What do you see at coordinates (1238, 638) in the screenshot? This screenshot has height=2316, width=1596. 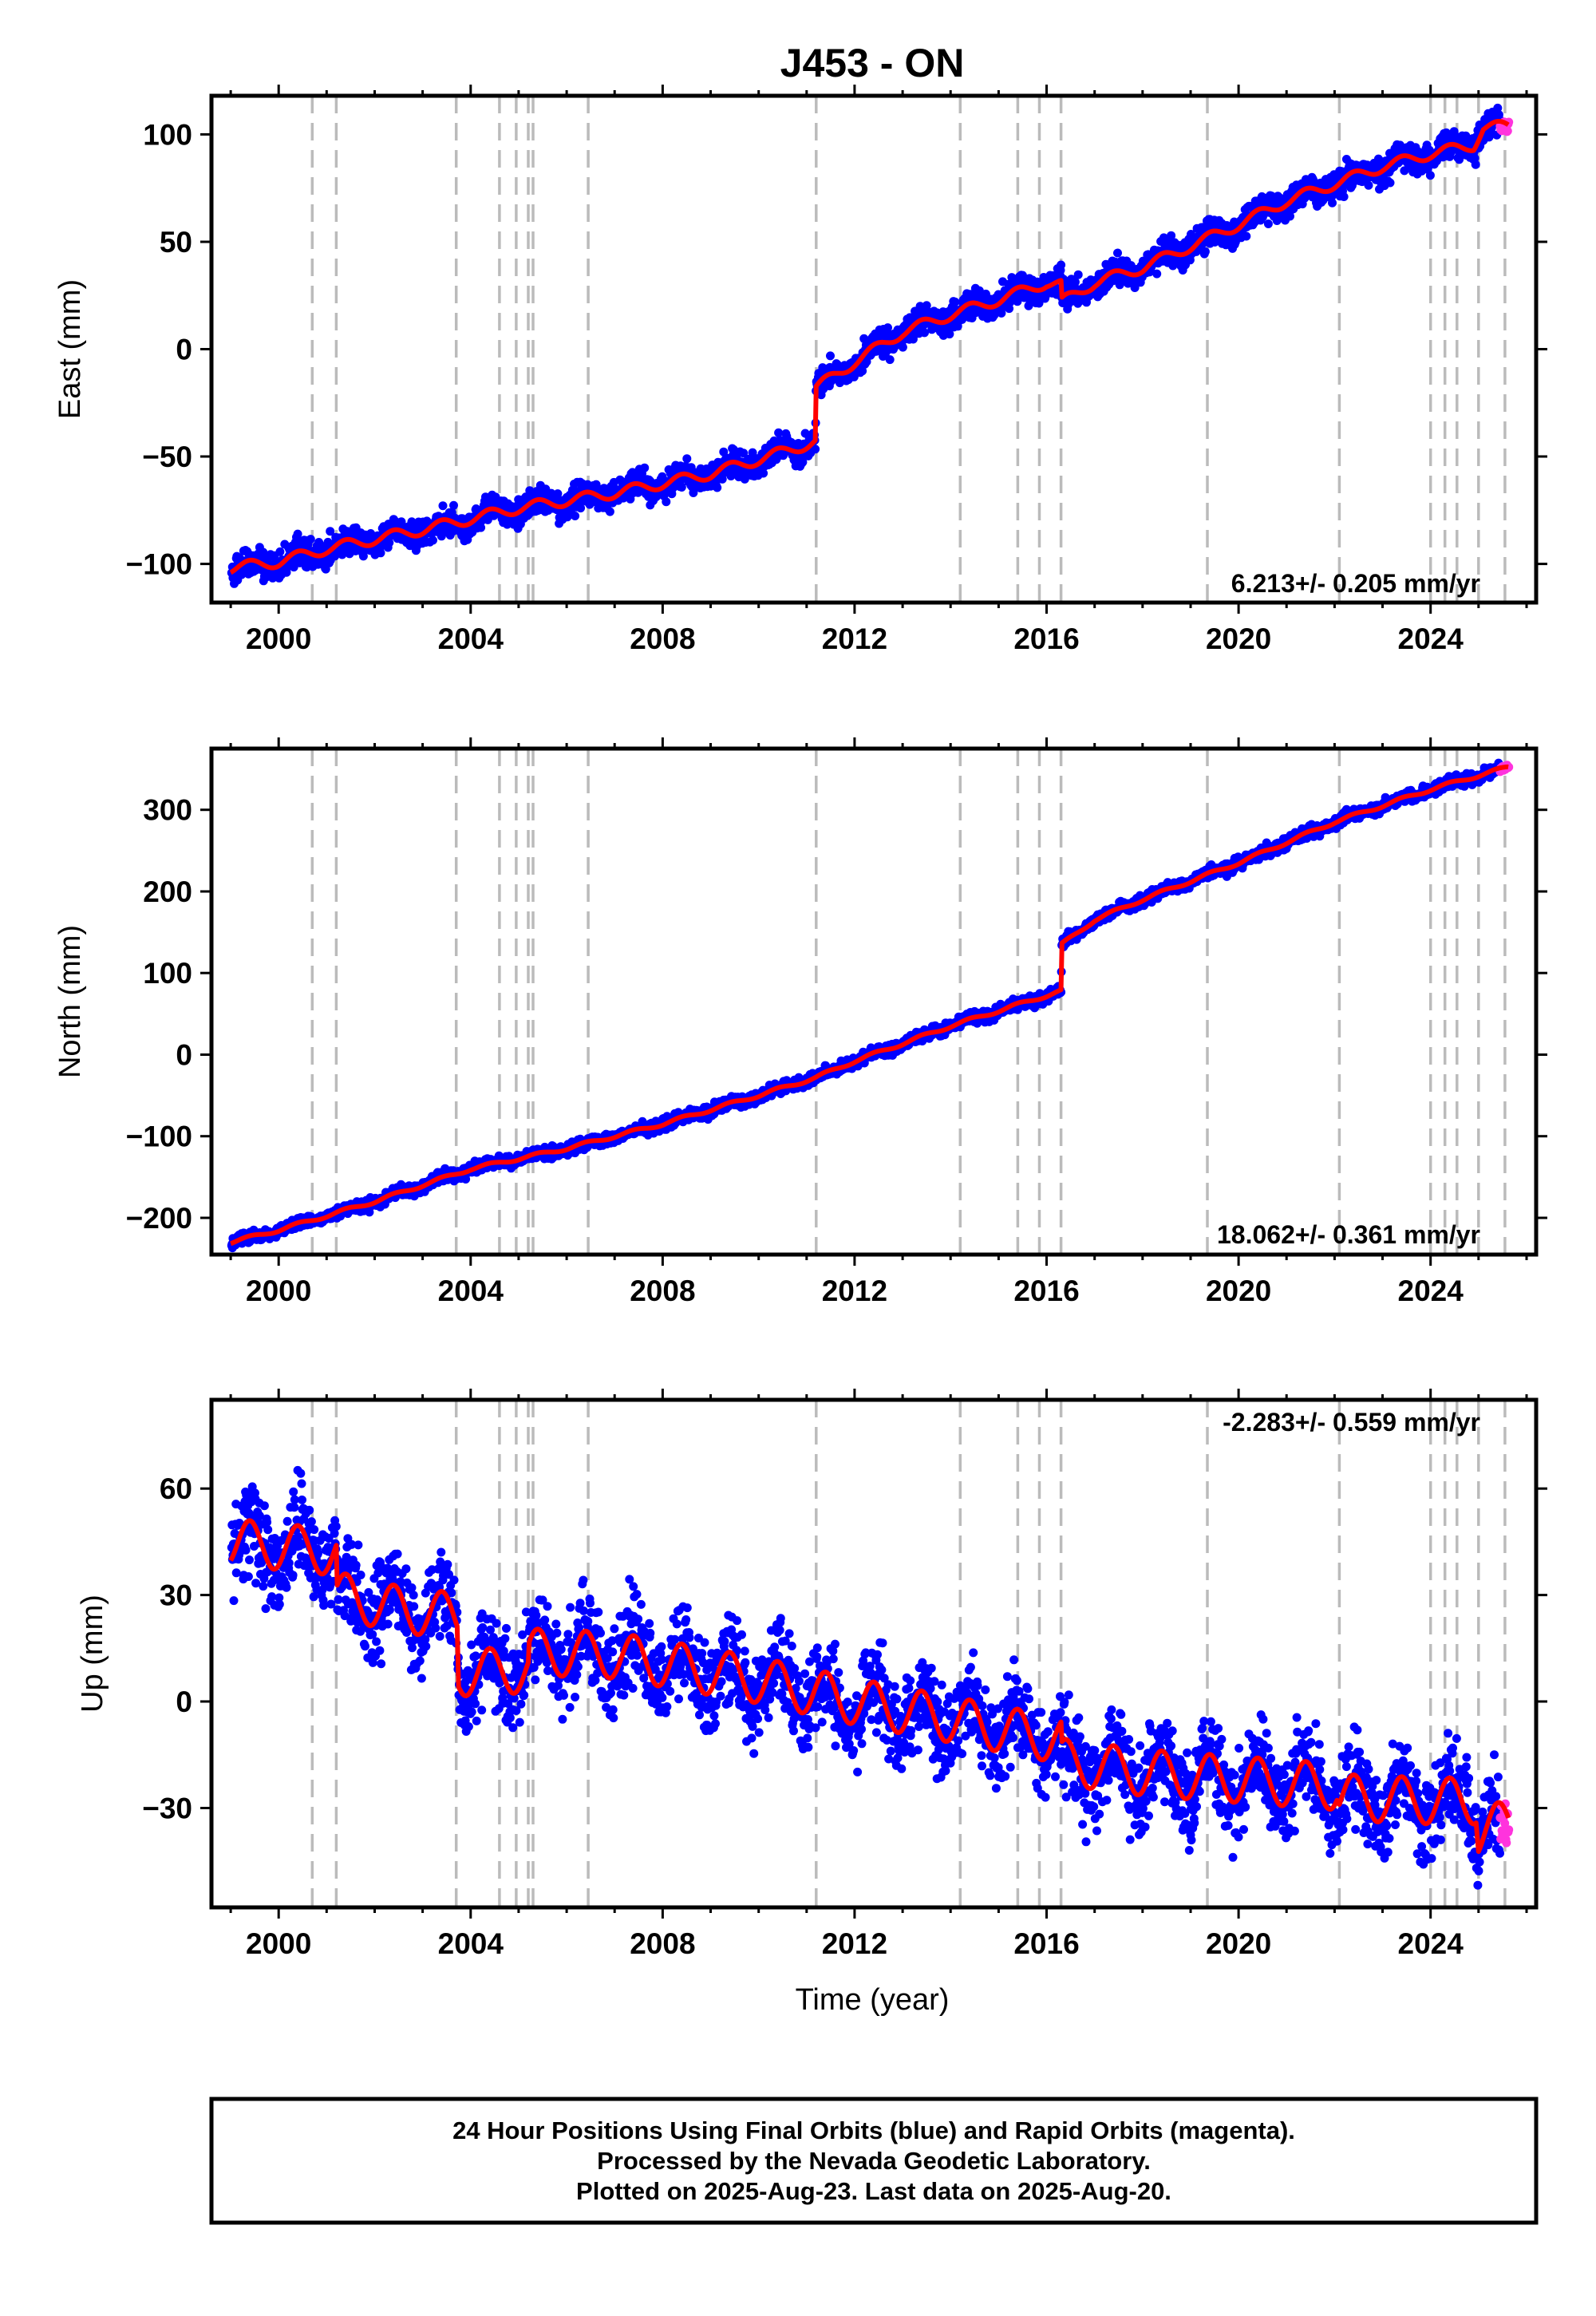 I see `east-x-tick-label: 2020` at bounding box center [1238, 638].